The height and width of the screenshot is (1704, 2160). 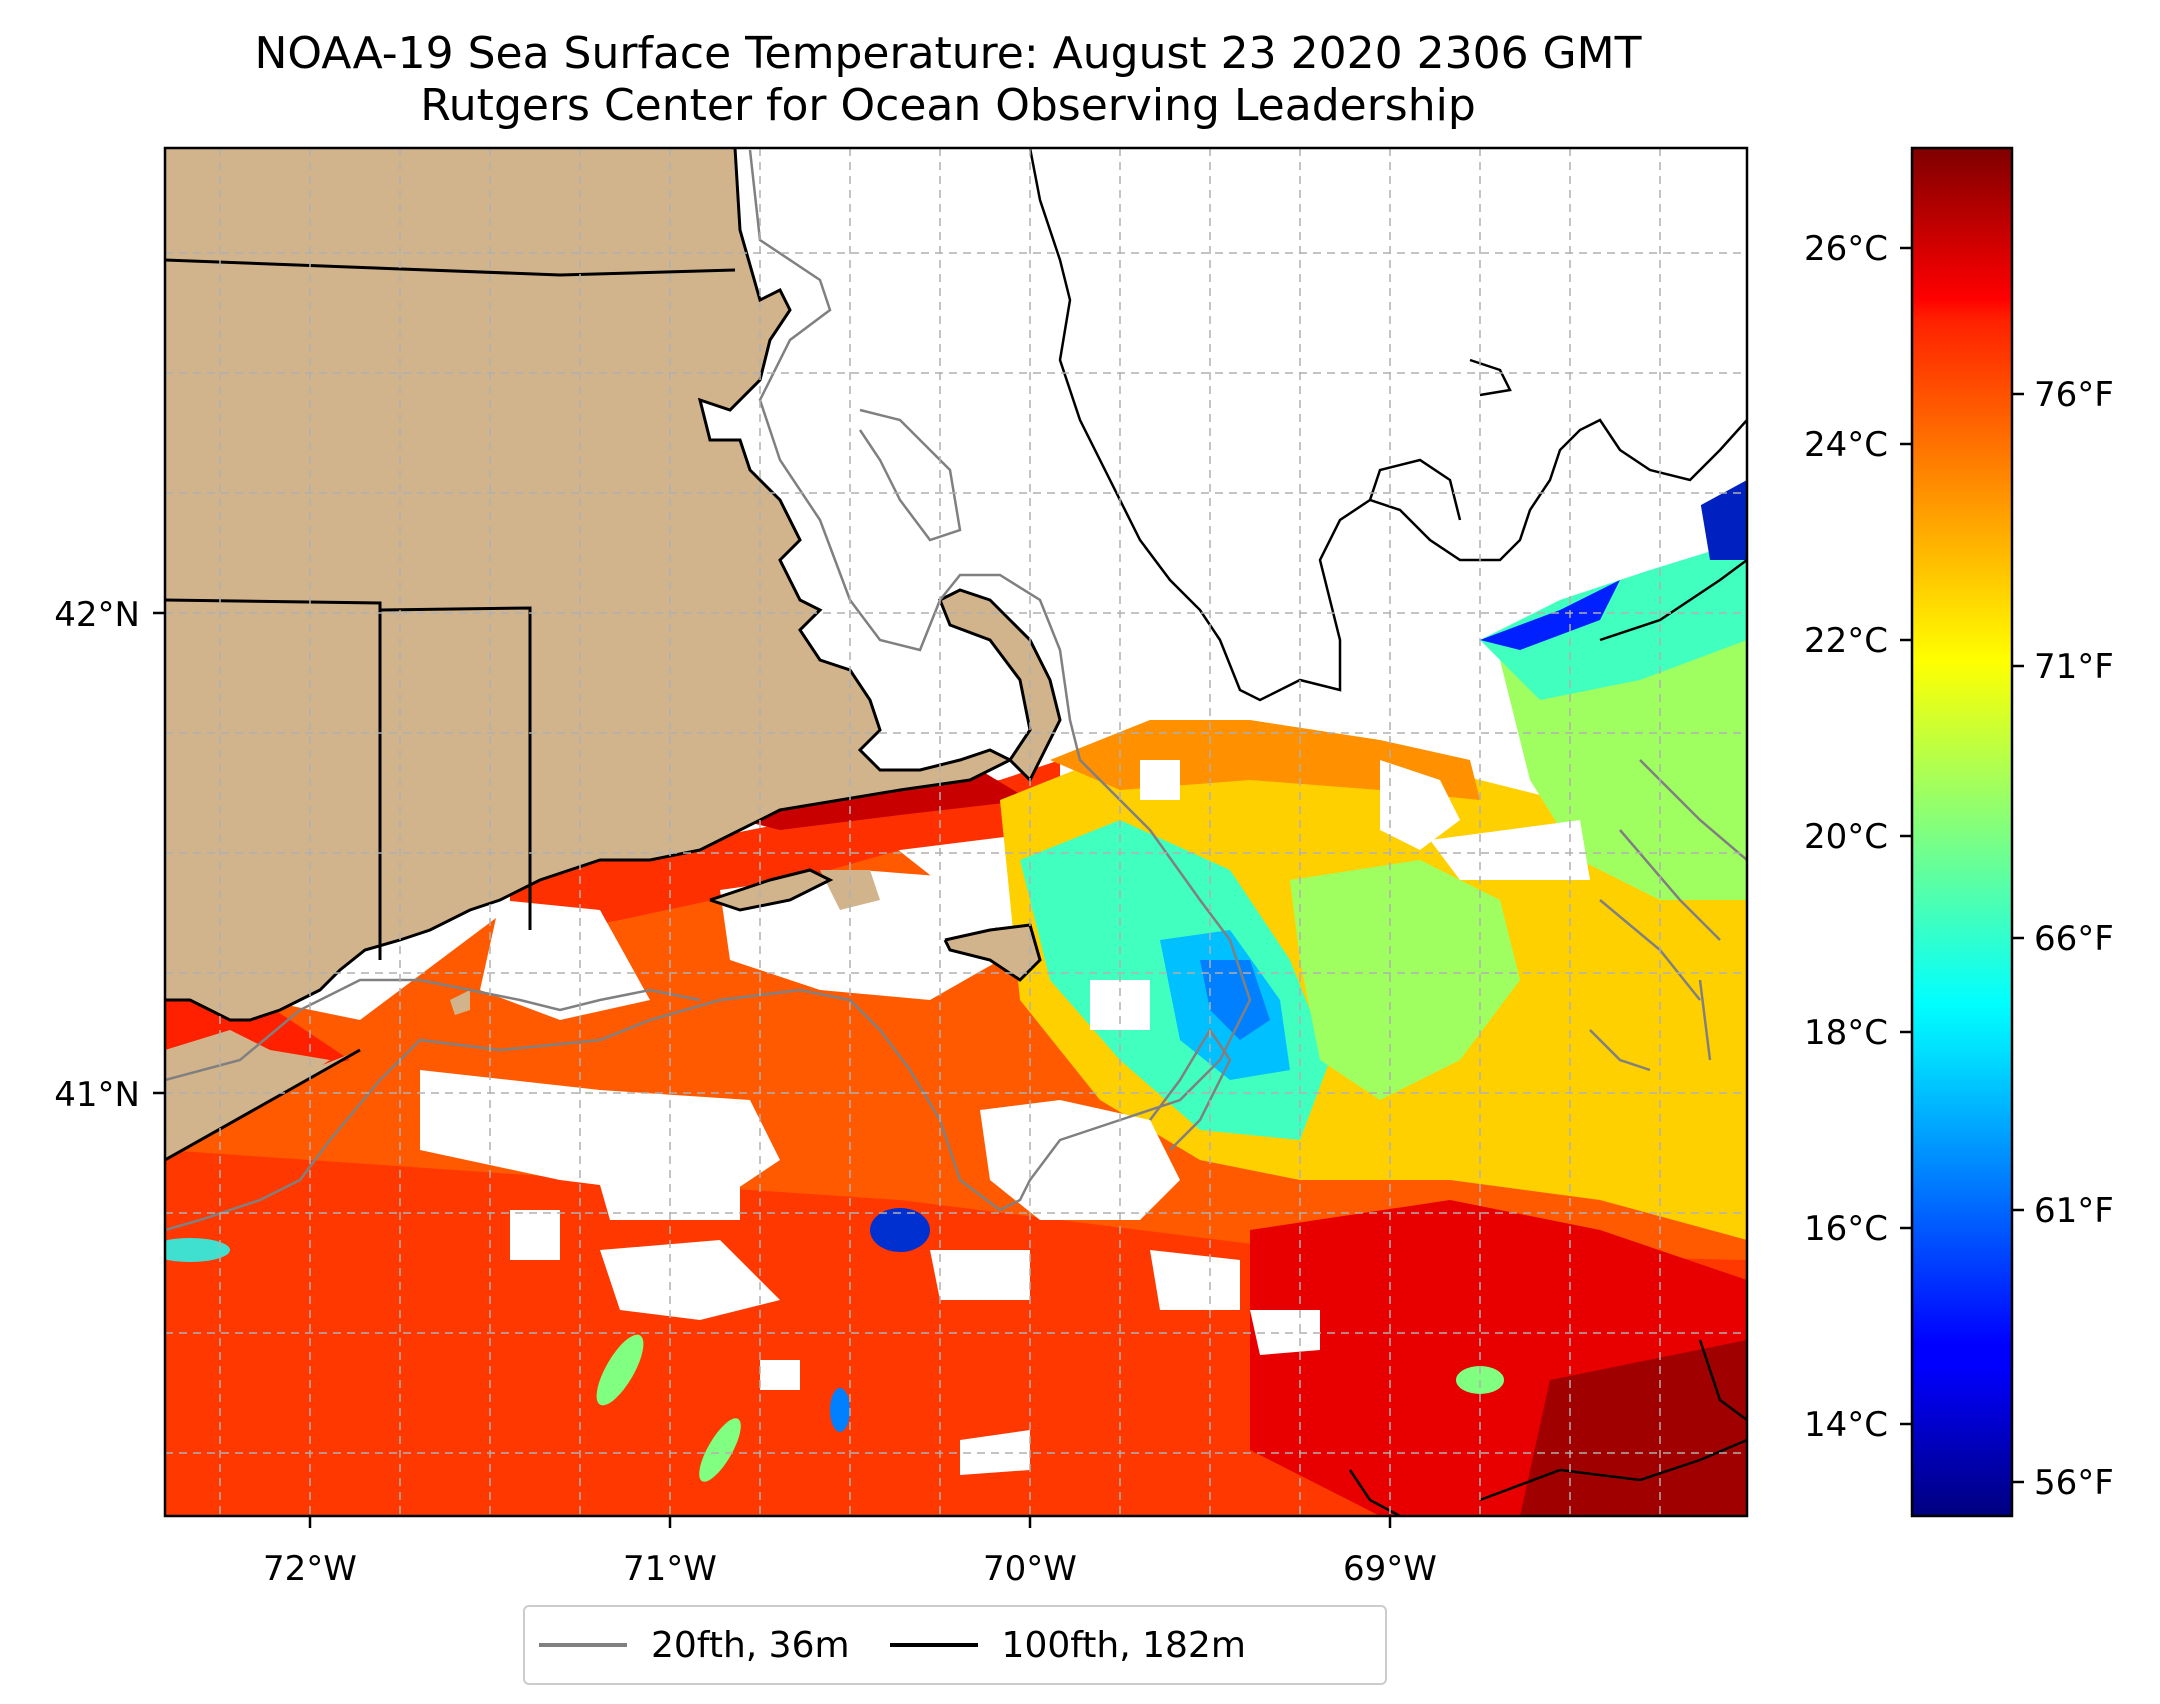 I want to click on legend-label: 20fth, 36m, so click(x=750, y=1645).